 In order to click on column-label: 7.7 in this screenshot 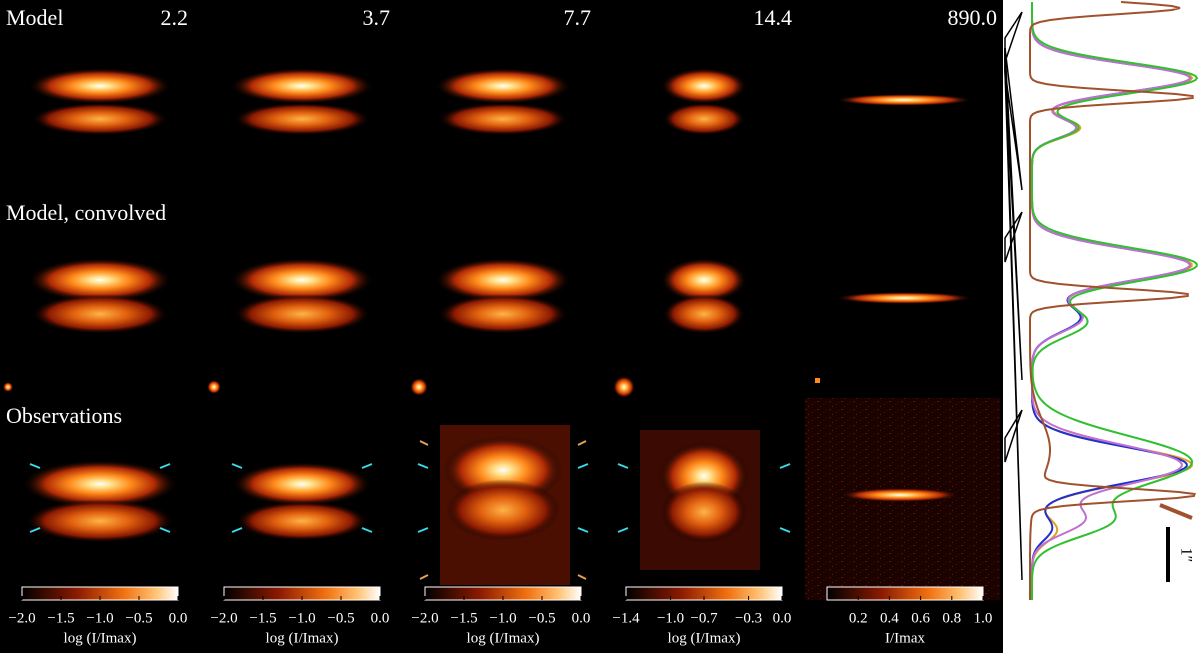, I will do `click(578, 17)`.